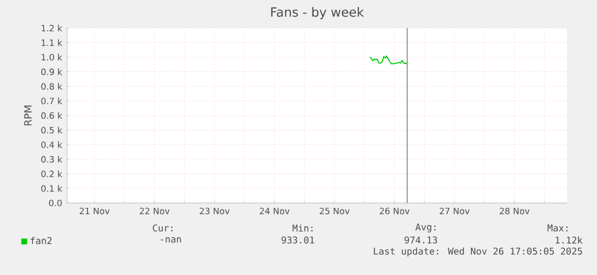 The height and width of the screenshot is (275, 597). I want to click on y-tick-label: 1.2 k, so click(52, 28).